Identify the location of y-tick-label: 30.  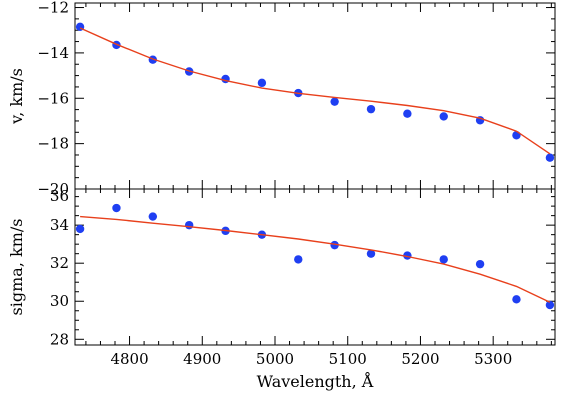
(59, 301).